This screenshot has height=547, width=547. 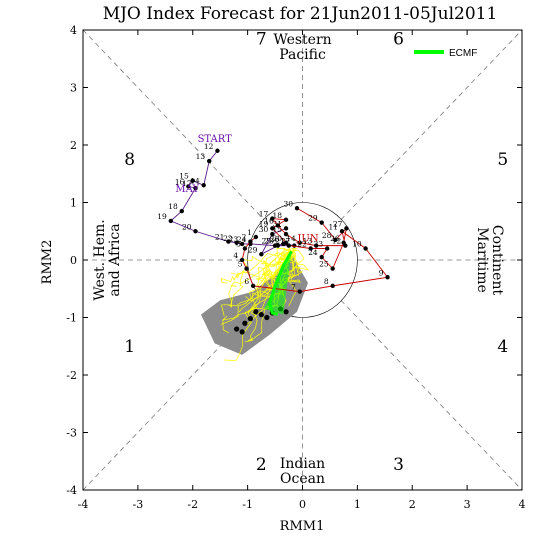 I want to click on series-line-jun, so click(x=315, y=250).